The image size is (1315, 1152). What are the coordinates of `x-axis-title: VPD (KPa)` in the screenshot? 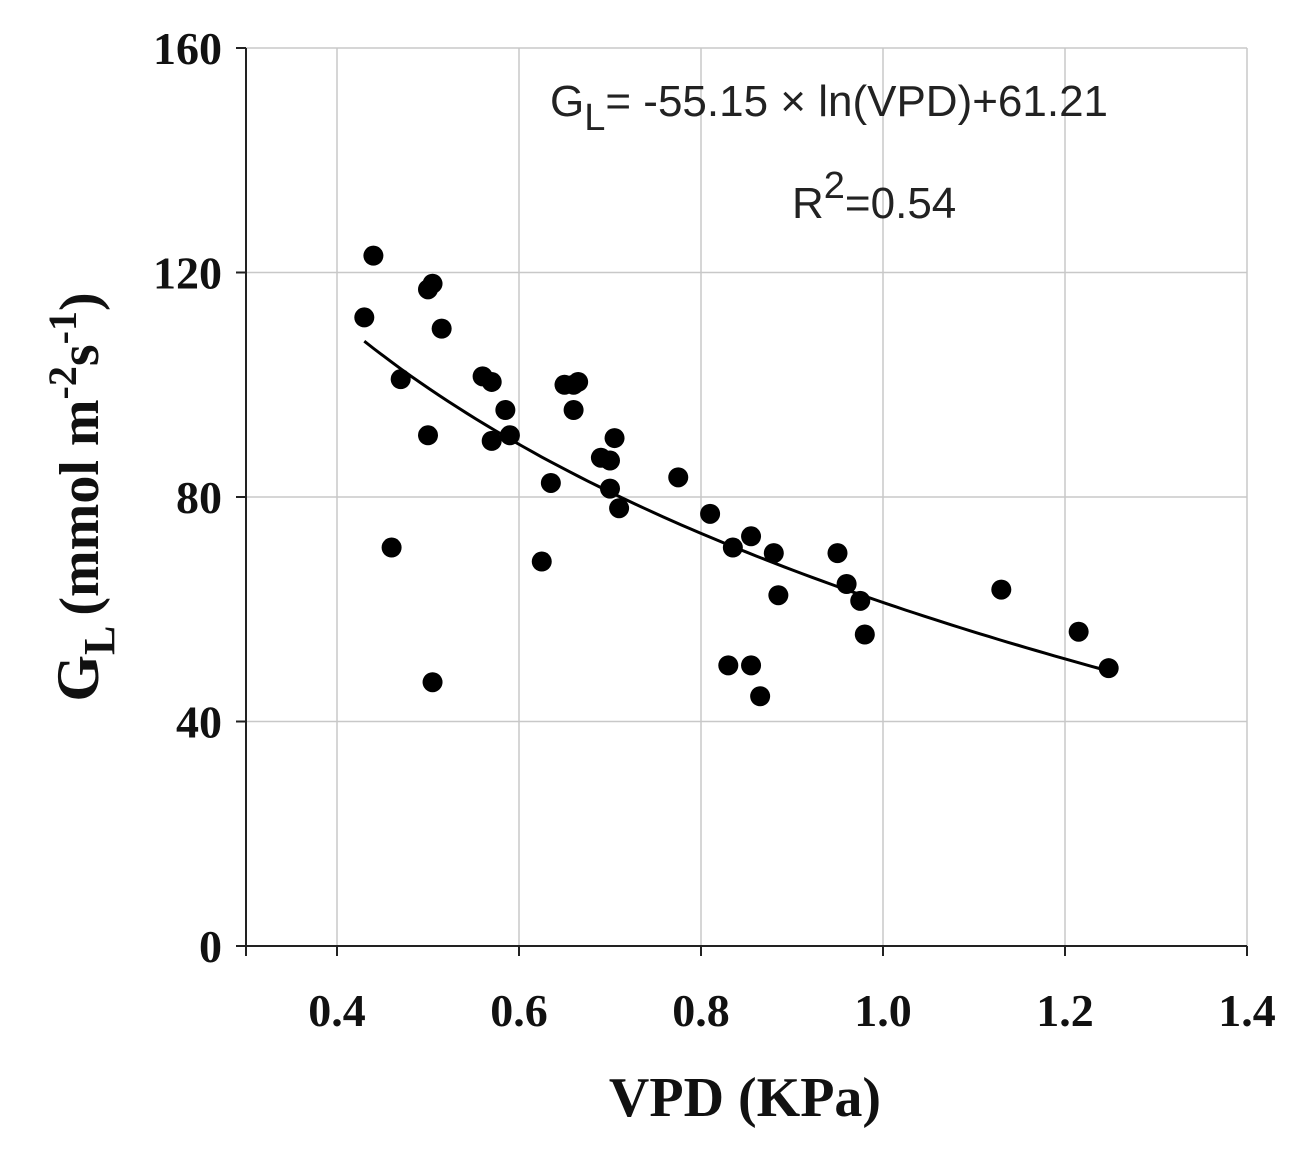 It's located at (745, 1098).